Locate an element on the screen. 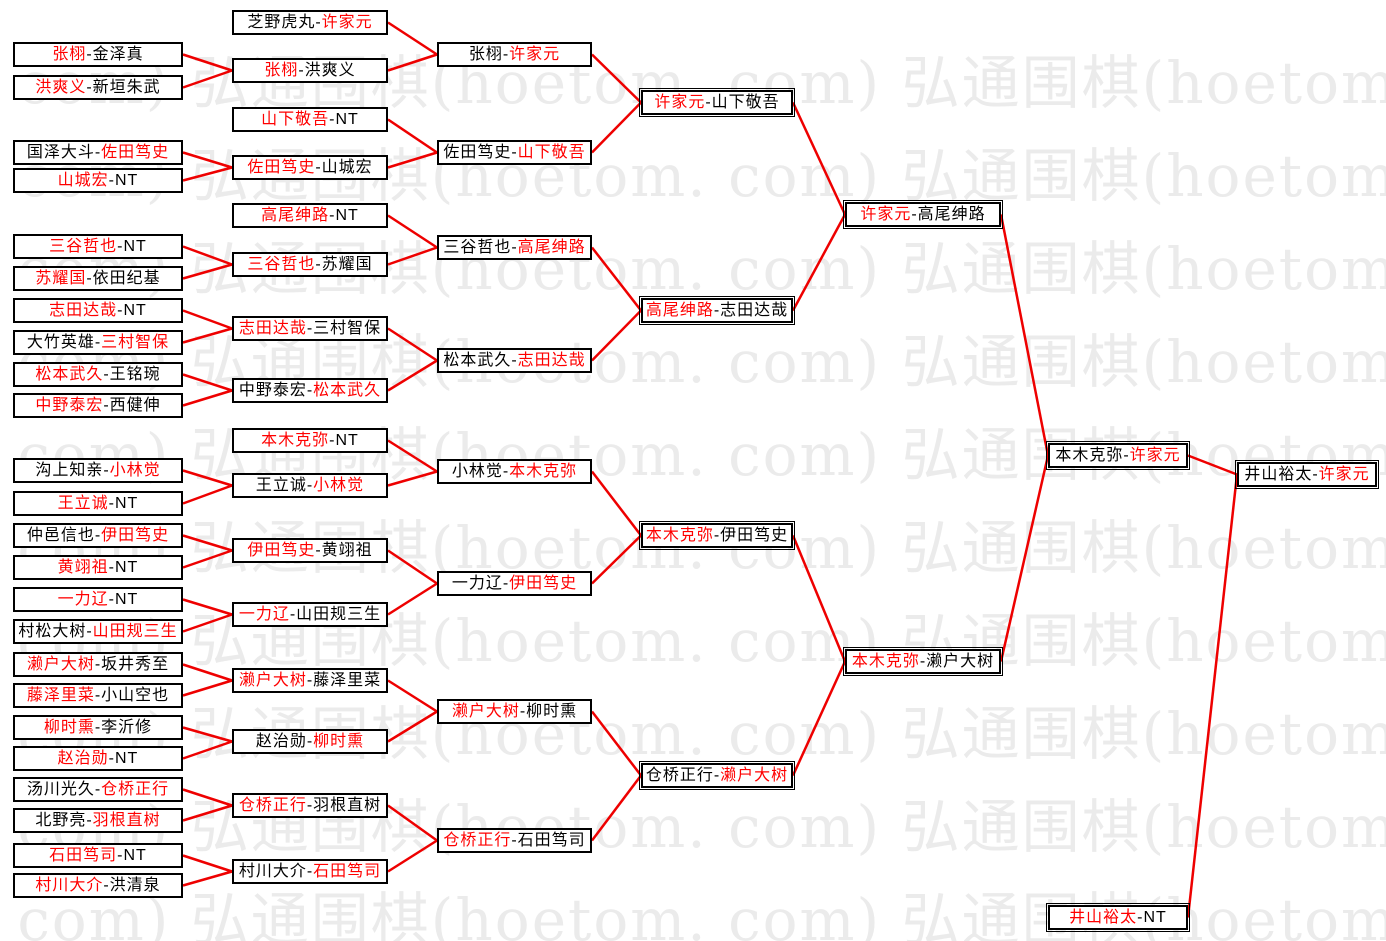 Image resolution: width=1386 pixels, height=941 pixels. player-left: 国泽大斗 is located at coordinates (60, 152).